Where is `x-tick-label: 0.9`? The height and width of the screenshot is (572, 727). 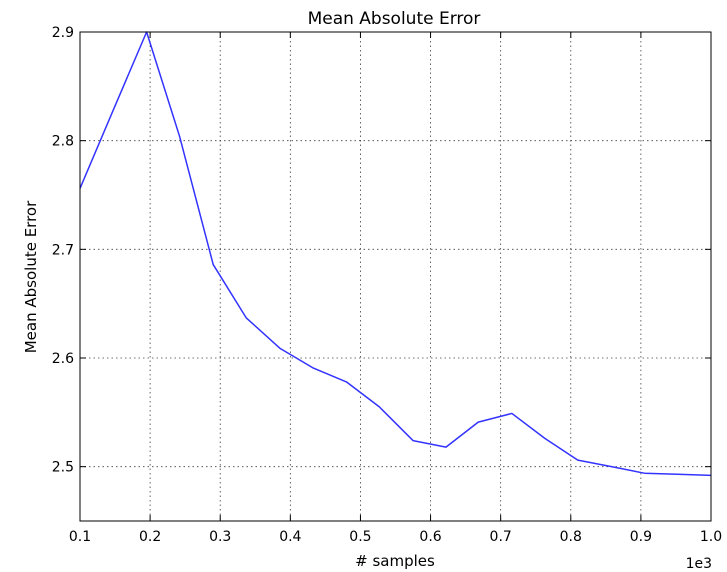 x-tick-label: 0.9 is located at coordinates (641, 537).